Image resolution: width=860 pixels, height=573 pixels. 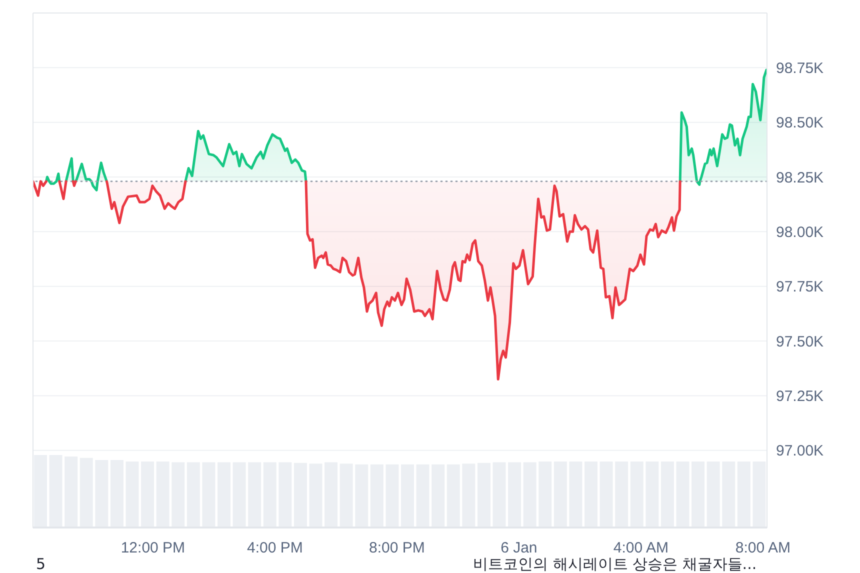 I want to click on y-tick-label: 97.25K, so click(x=800, y=397).